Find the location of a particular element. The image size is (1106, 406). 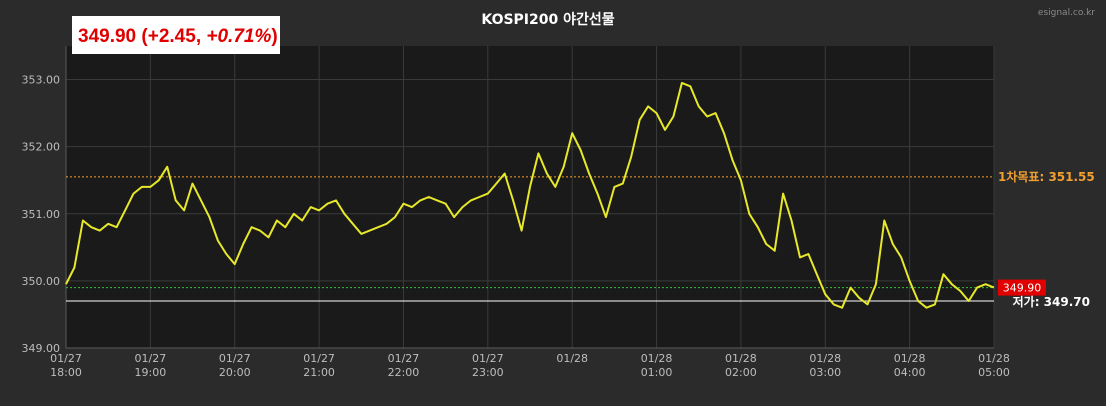

x-tick-time: 22:00 is located at coordinates (404, 372).